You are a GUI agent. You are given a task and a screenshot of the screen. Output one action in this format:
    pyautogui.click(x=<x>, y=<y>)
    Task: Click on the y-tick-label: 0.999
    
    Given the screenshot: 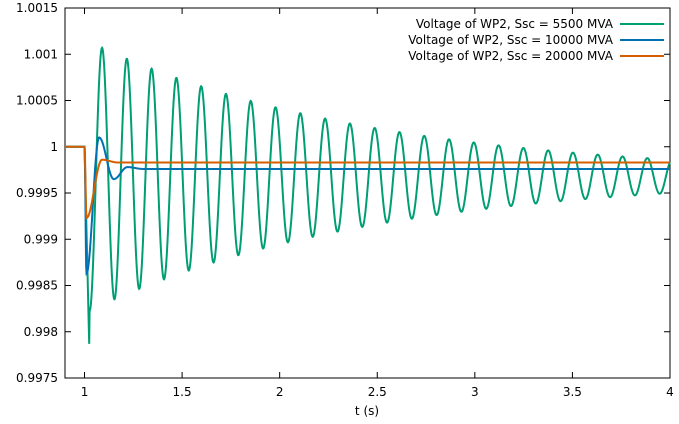 What is the action you would take?
    pyautogui.click(x=41, y=239)
    